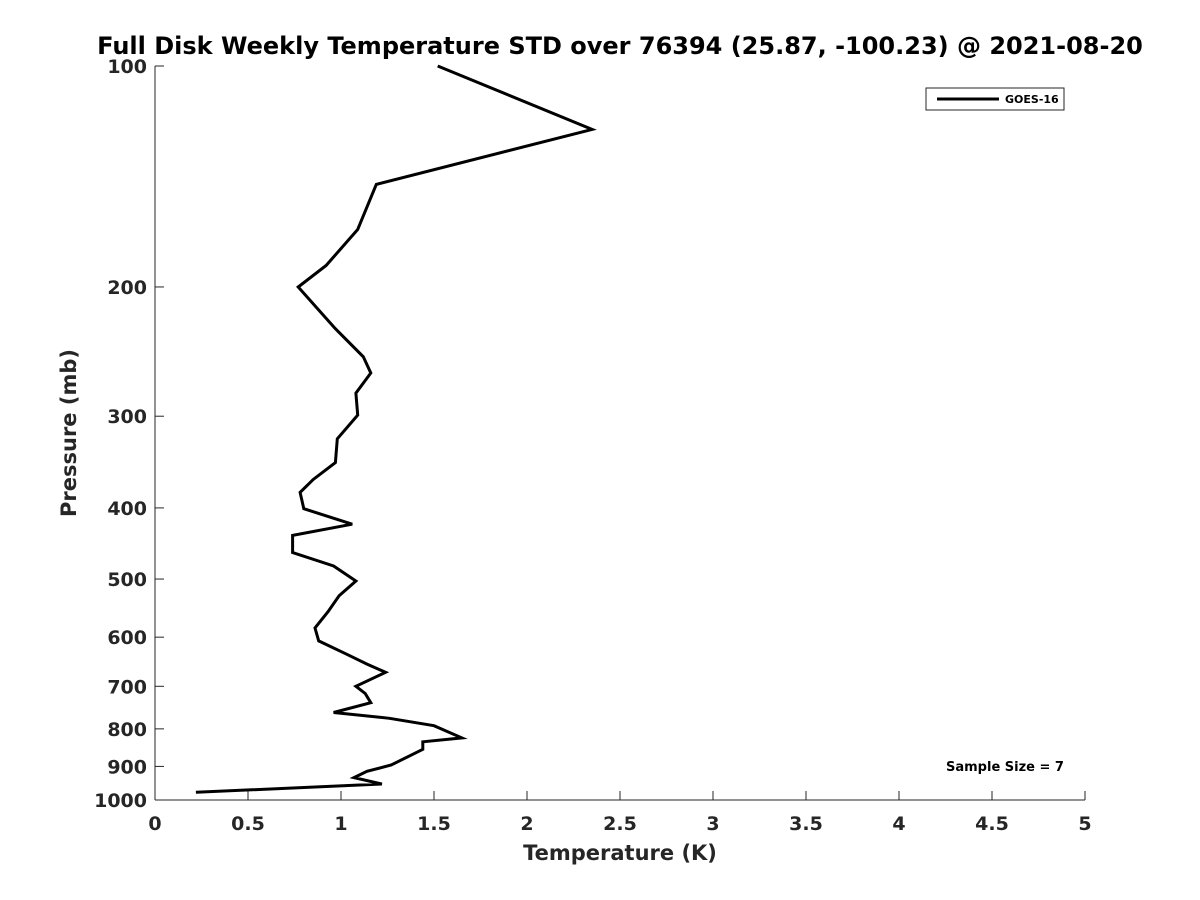  What do you see at coordinates (620, 824) in the screenshot?
I see `x-tick-label: 2.5` at bounding box center [620, 824].